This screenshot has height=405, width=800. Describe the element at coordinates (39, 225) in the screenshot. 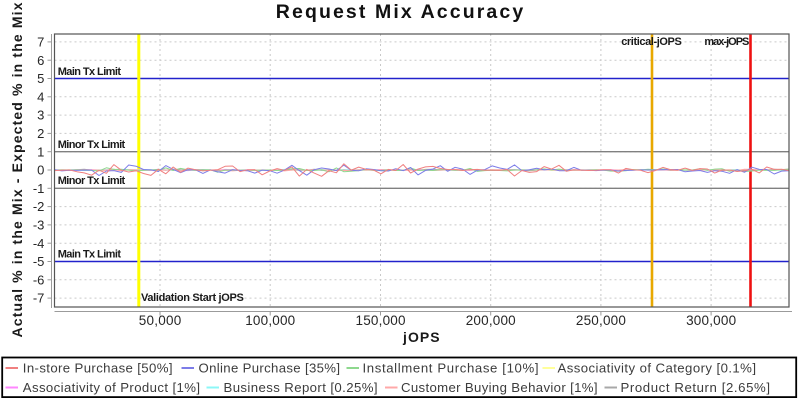

I see `svg-text: -3` at that location.